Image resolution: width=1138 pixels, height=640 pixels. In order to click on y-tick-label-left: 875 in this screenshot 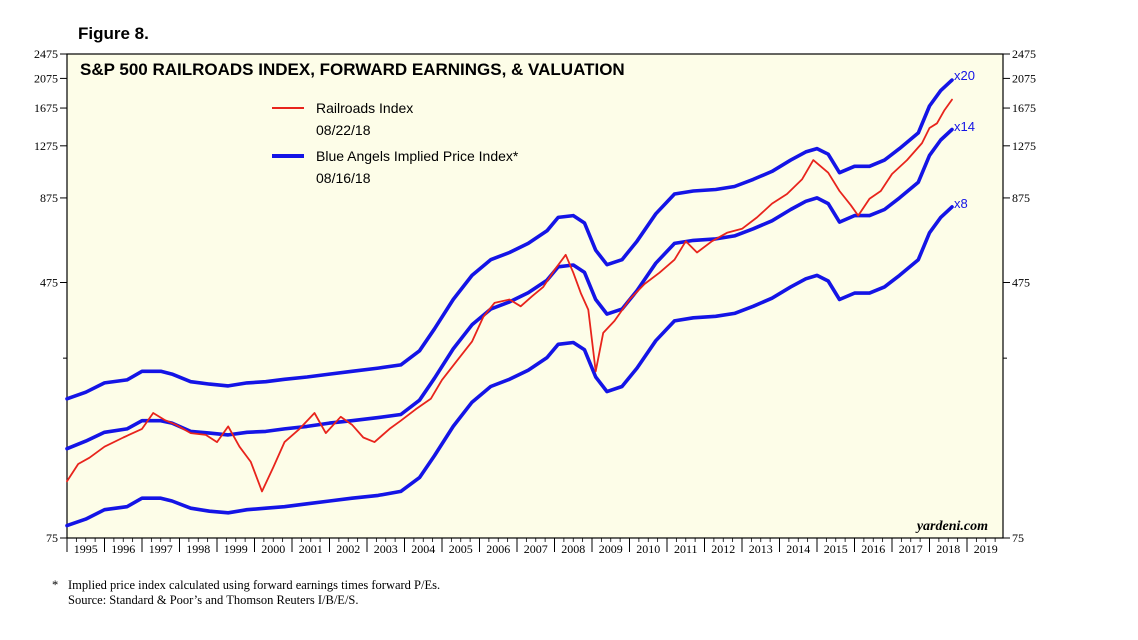, I will do `click(49, 198)`.